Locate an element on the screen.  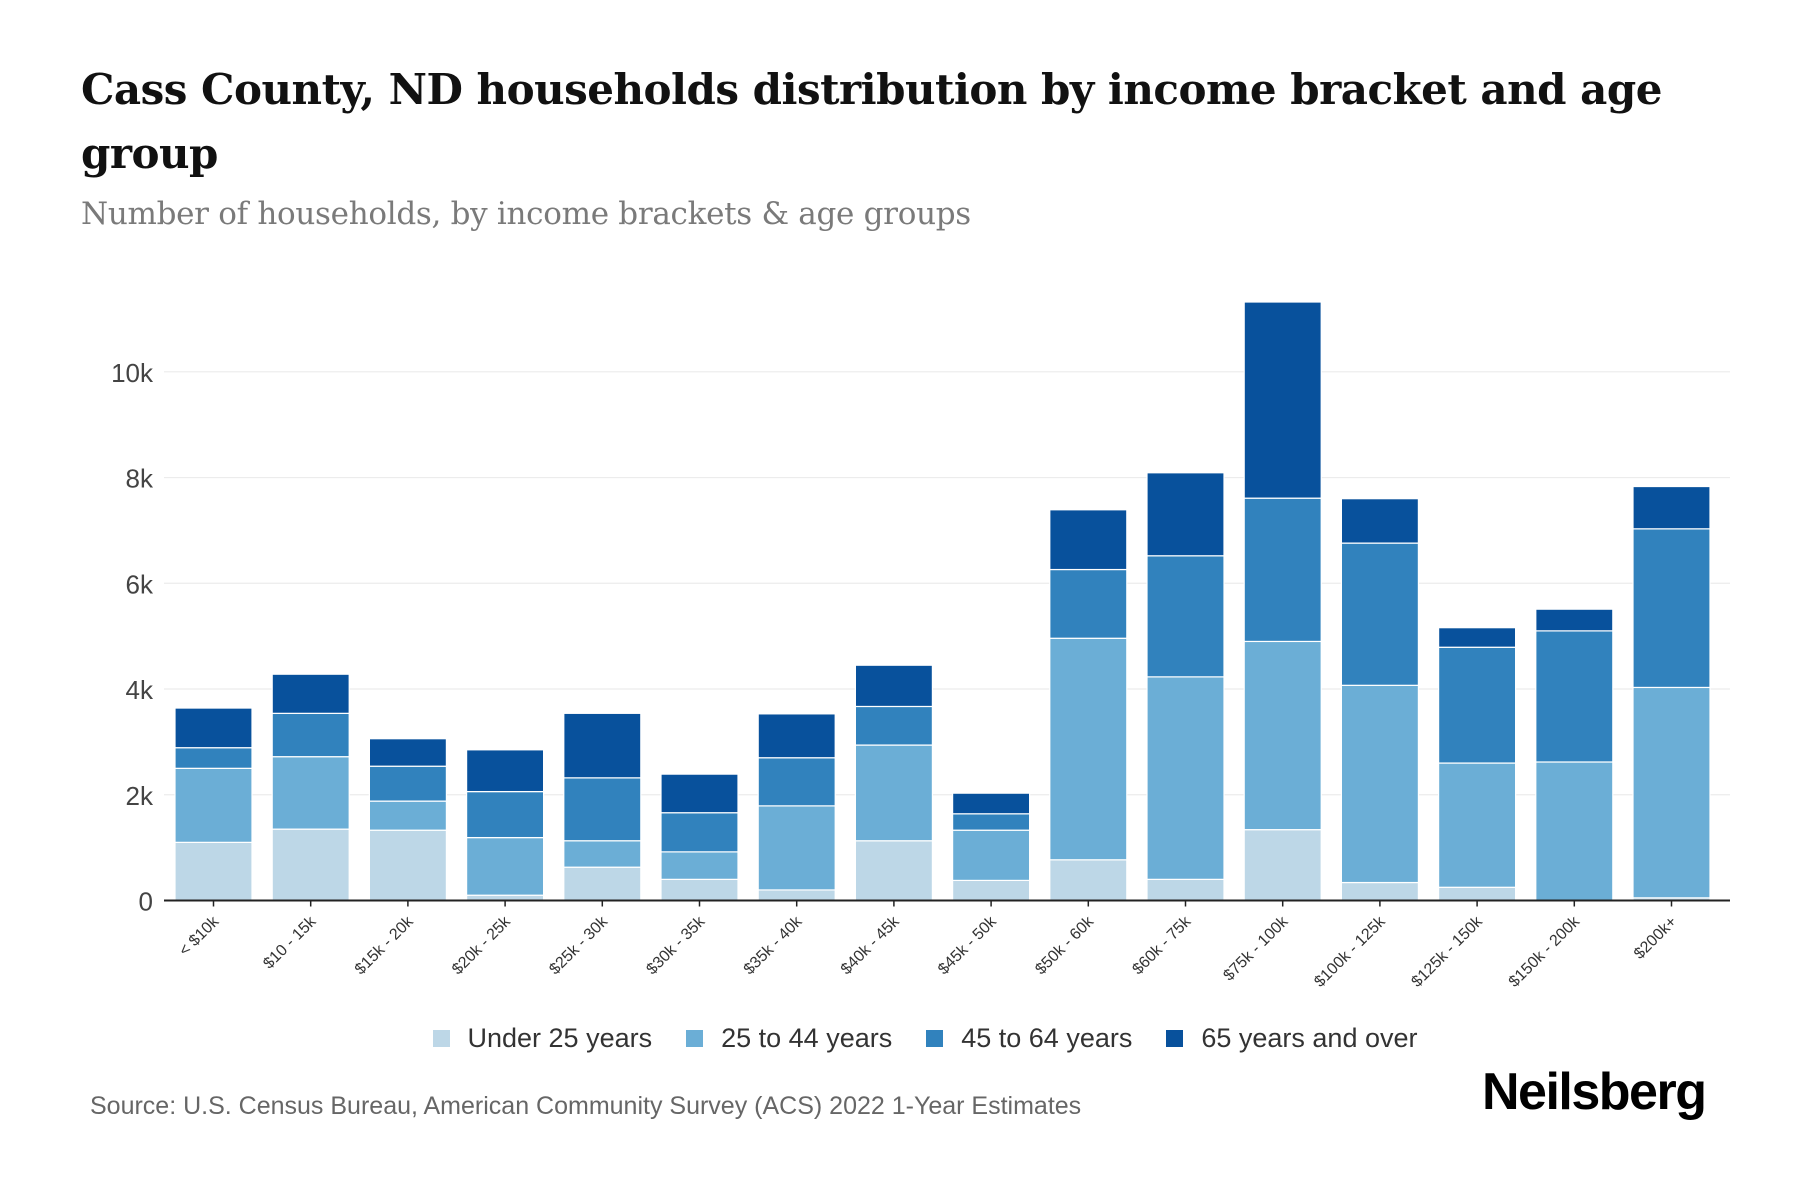
brand-logo: Neilsberg is located at coordinates (1594, 1092).